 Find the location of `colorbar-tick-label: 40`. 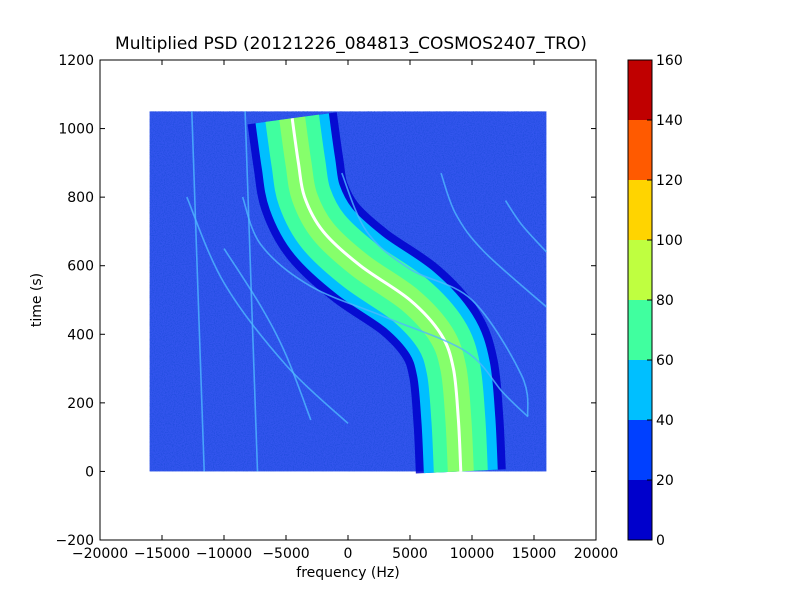

colorbar-tick-label: 40 is located at coordinates (665, 421).